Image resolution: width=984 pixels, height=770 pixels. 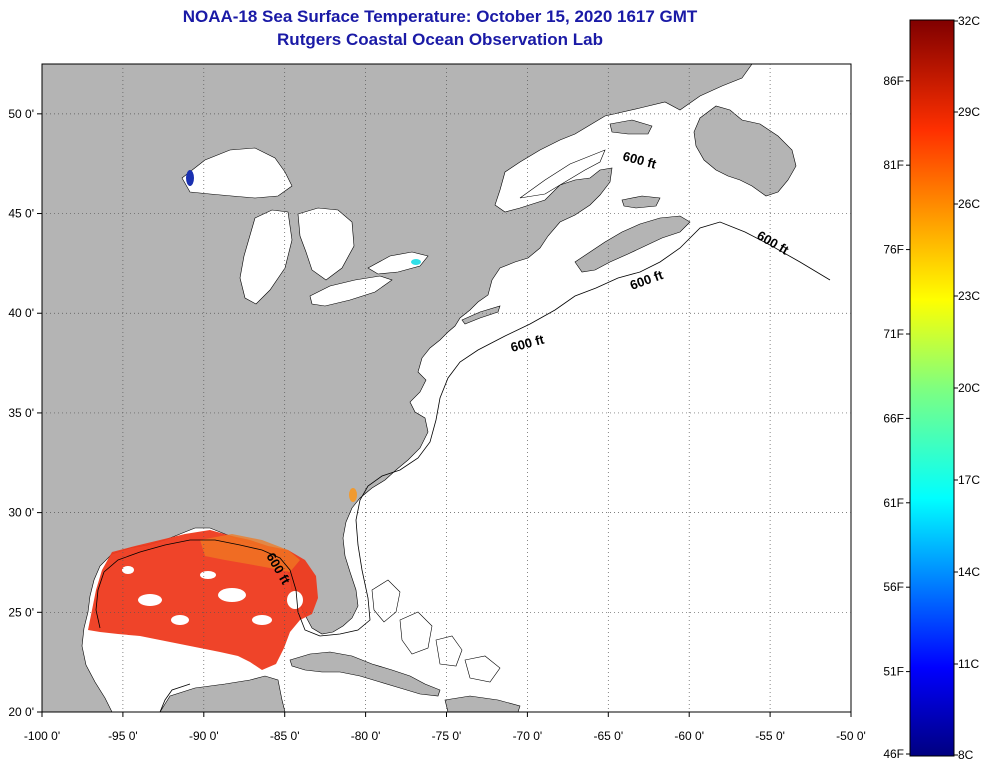 I want to click on colorbar-f-label: 86F, so click(x=893, y=81).